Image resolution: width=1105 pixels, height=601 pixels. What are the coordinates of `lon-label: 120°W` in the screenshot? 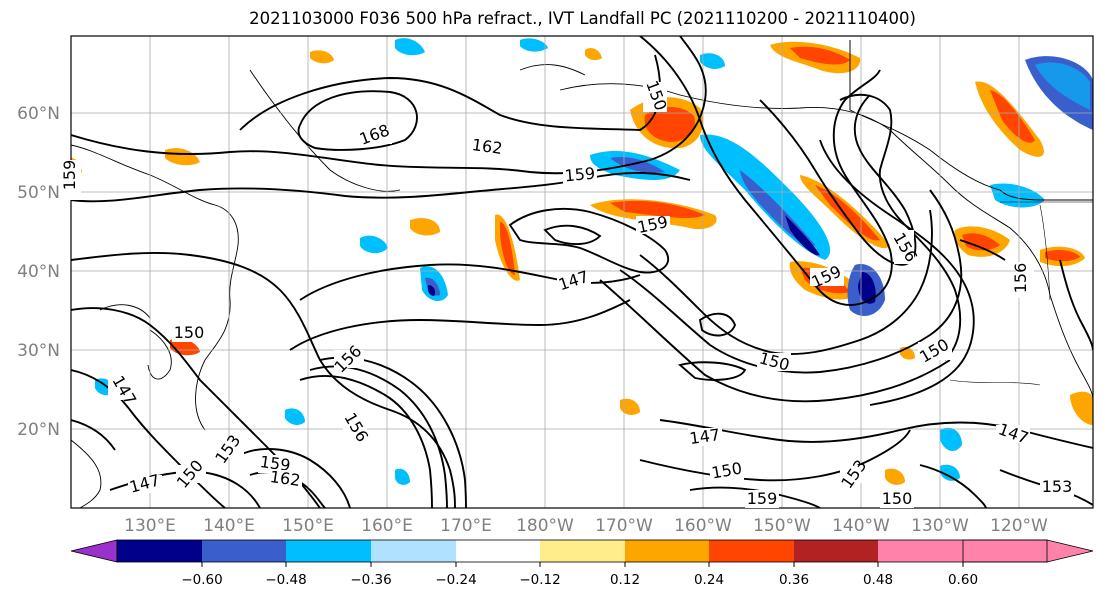 It's located at (1019, 526).